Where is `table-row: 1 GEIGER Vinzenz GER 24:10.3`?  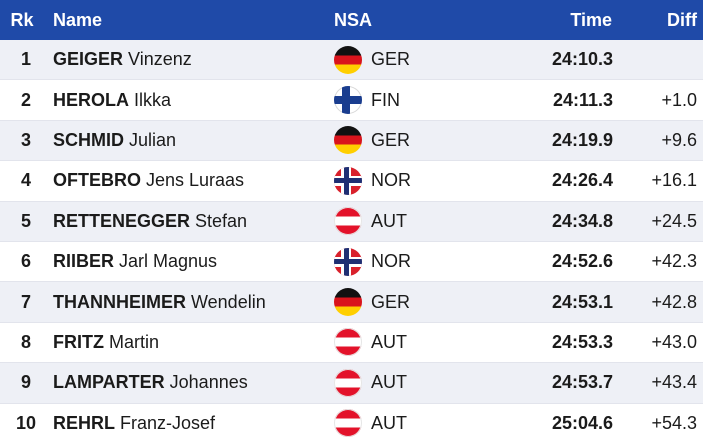 table-row: 1 GEIGER Vinzenz GER 24:10.3 is located at coordinates (351, 60).